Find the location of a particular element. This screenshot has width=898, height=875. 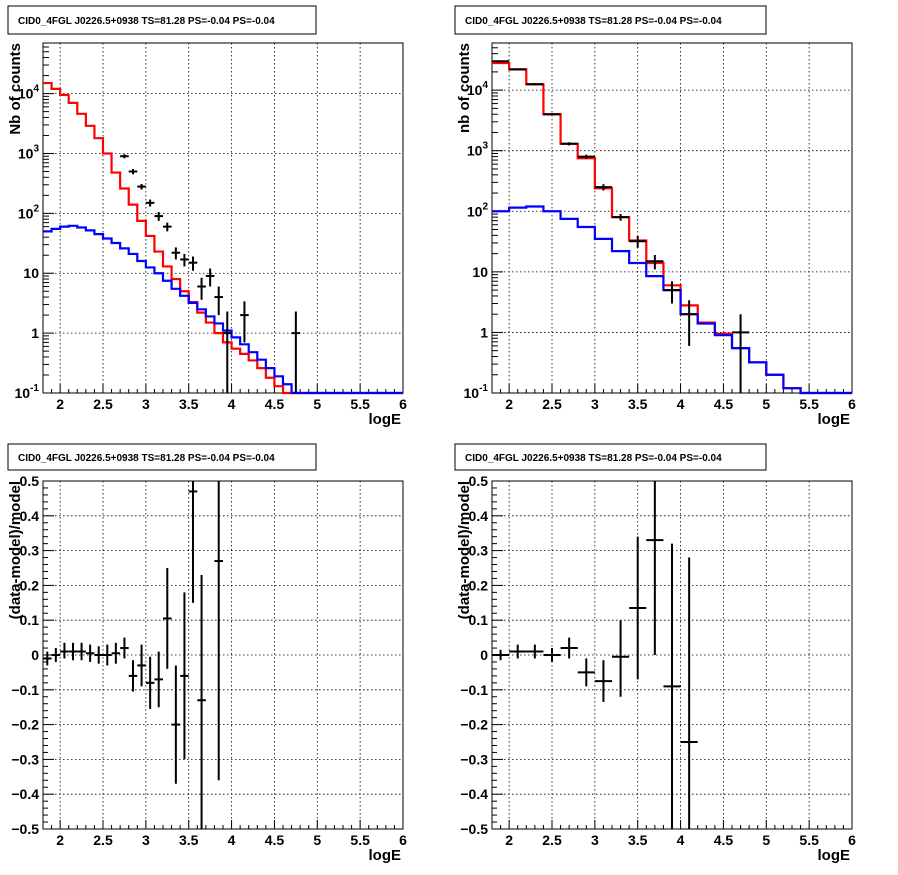

x-tick-label: 6 is located at coordinates (403, 840).